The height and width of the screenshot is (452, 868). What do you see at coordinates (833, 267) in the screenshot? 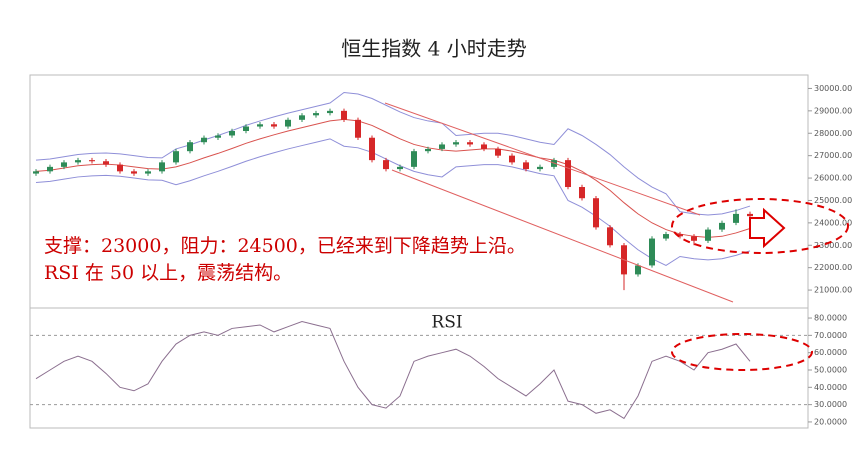
I see `y-tick-label: 22000.00` at bounding box center [833, 267].